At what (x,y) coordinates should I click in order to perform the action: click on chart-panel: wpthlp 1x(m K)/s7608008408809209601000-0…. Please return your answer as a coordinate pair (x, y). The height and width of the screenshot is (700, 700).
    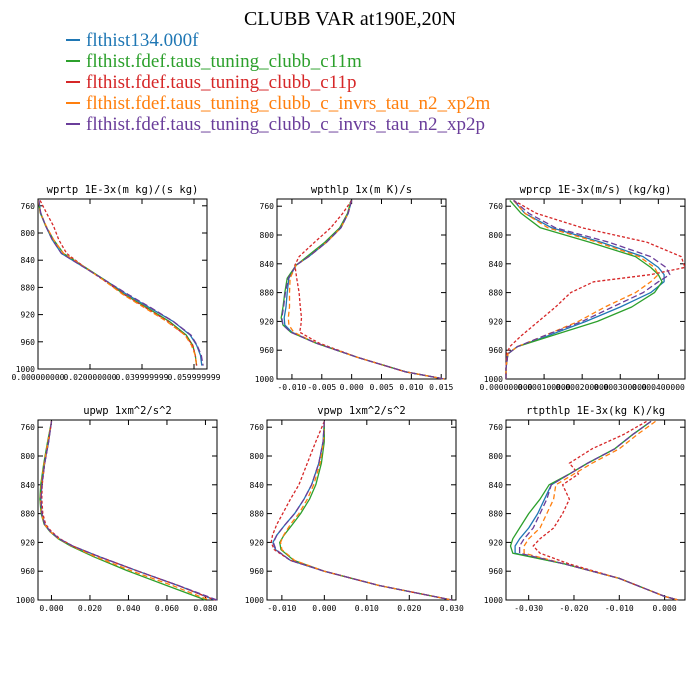
    Looking at the image, I should click on (354, 288).